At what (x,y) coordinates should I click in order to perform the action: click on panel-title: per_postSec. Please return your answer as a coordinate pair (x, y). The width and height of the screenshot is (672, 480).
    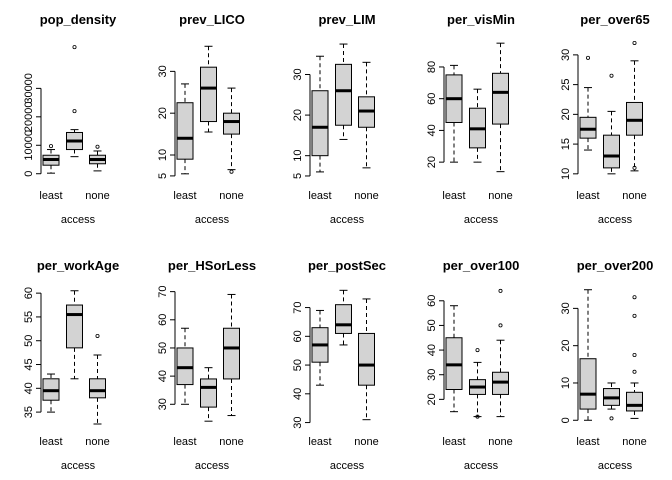
    Looking at the image, I should click on (347, 265).